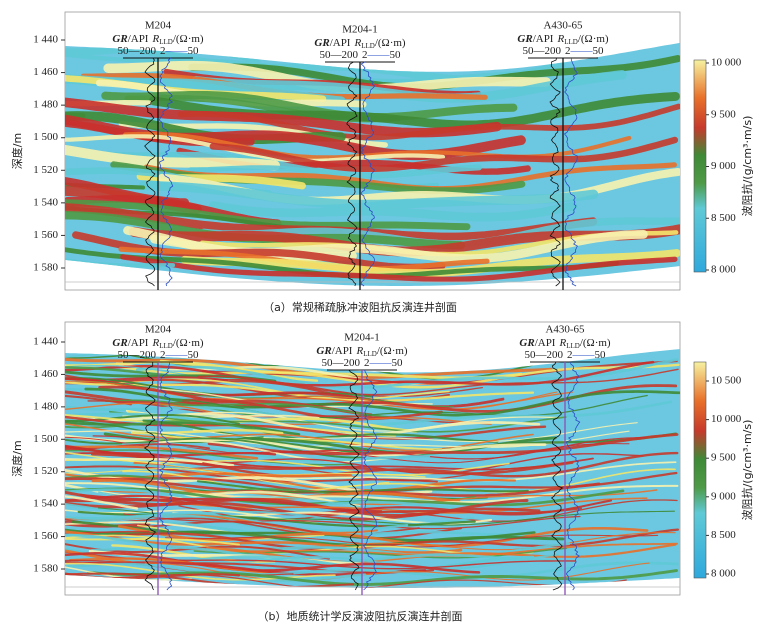  Describe the element at coordinates (45, 374) in the screenshot. I see `y-tick-label: 1 460` at that location.